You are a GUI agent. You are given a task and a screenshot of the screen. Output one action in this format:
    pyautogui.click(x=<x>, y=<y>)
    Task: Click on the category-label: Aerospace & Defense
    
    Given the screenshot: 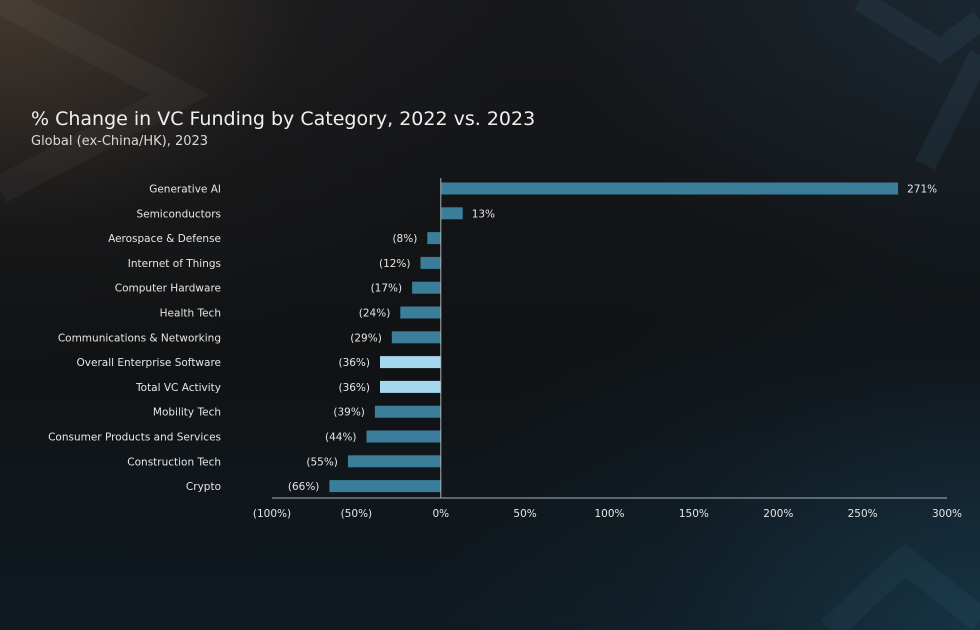 What is the action you would take?
    pyautogui.click(x=164, y=239)
    